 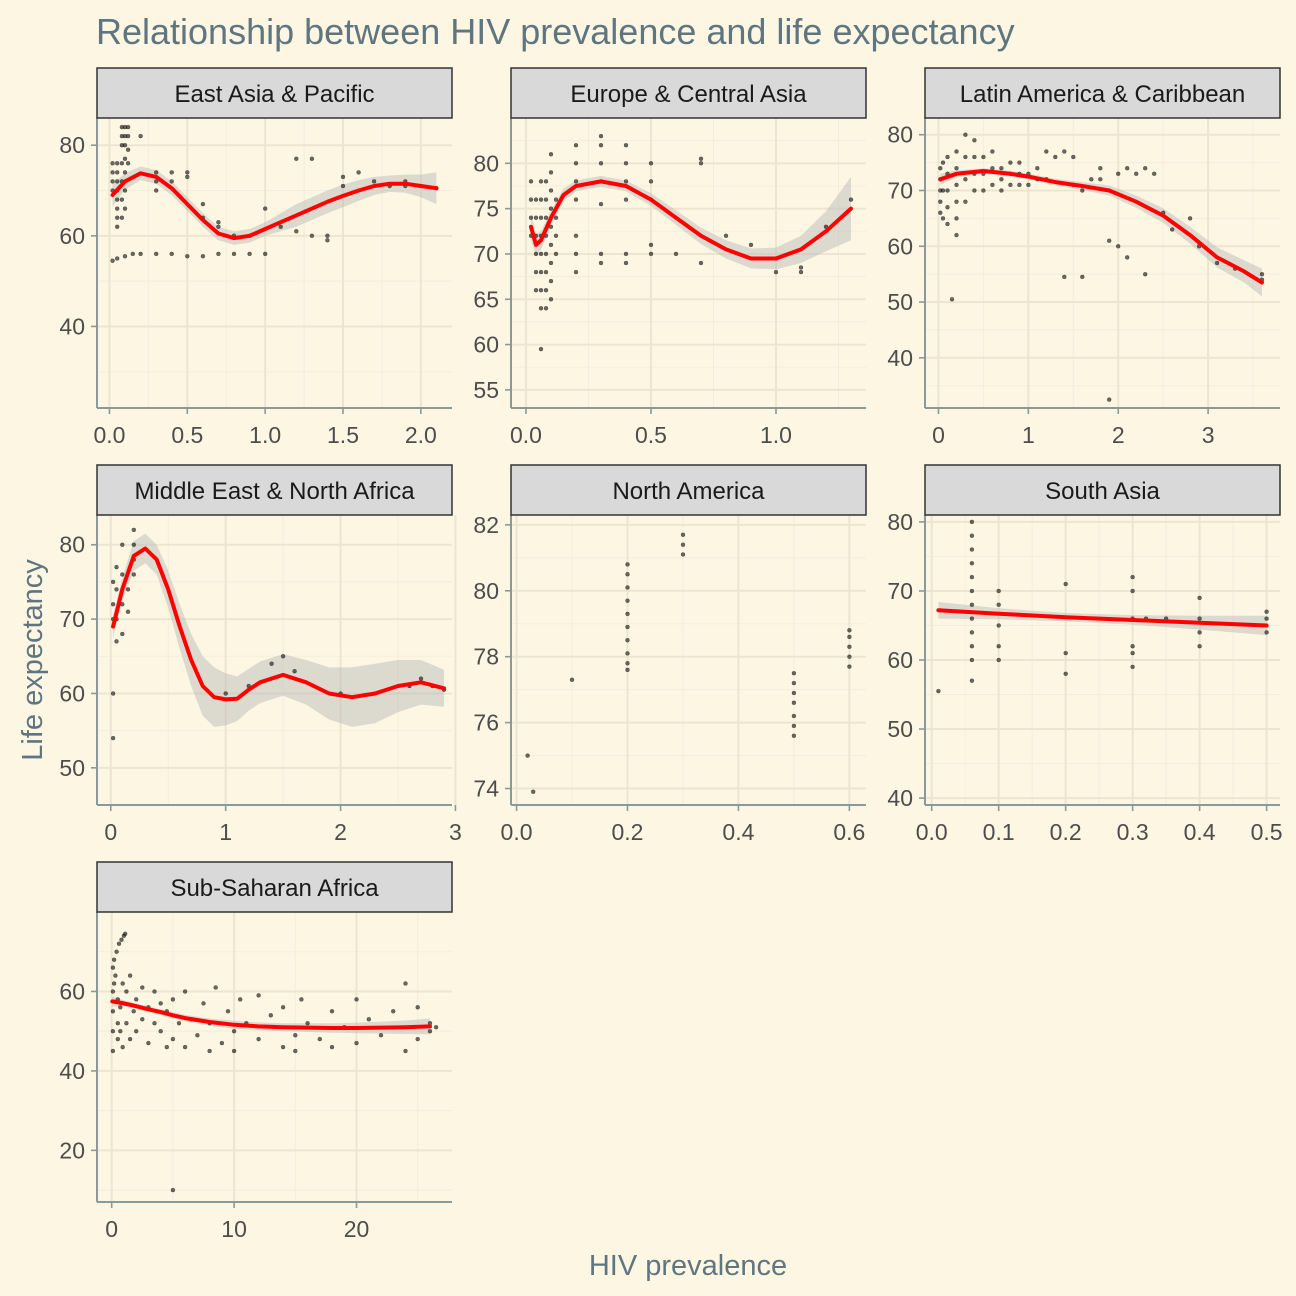 I want to click on x-tick-label: 10, so click(x=234, y=1229).